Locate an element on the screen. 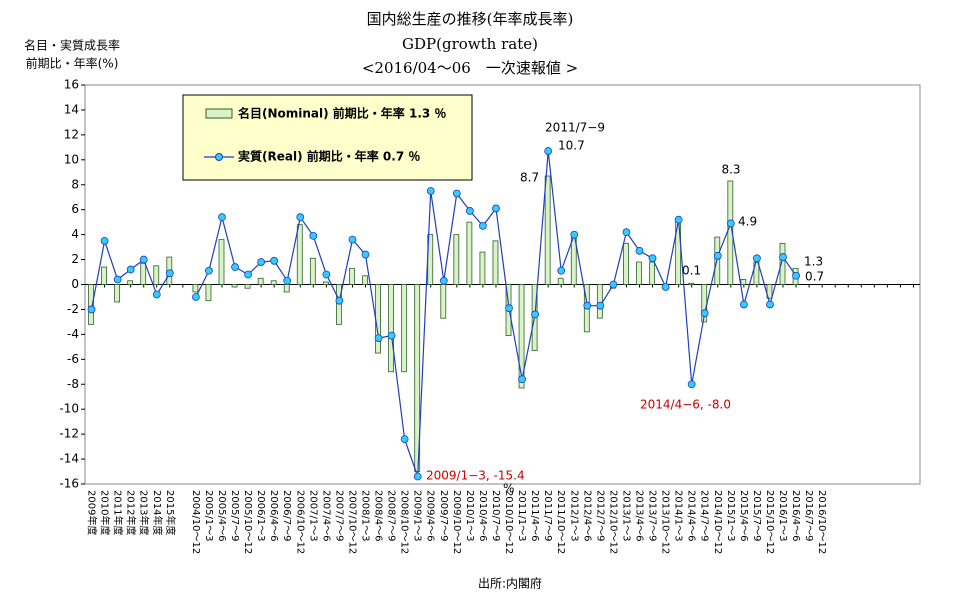 The height and width of the screenshot is (604, 970). x-tick-label: 2015/4～6 is located at coordinates (743, 516).